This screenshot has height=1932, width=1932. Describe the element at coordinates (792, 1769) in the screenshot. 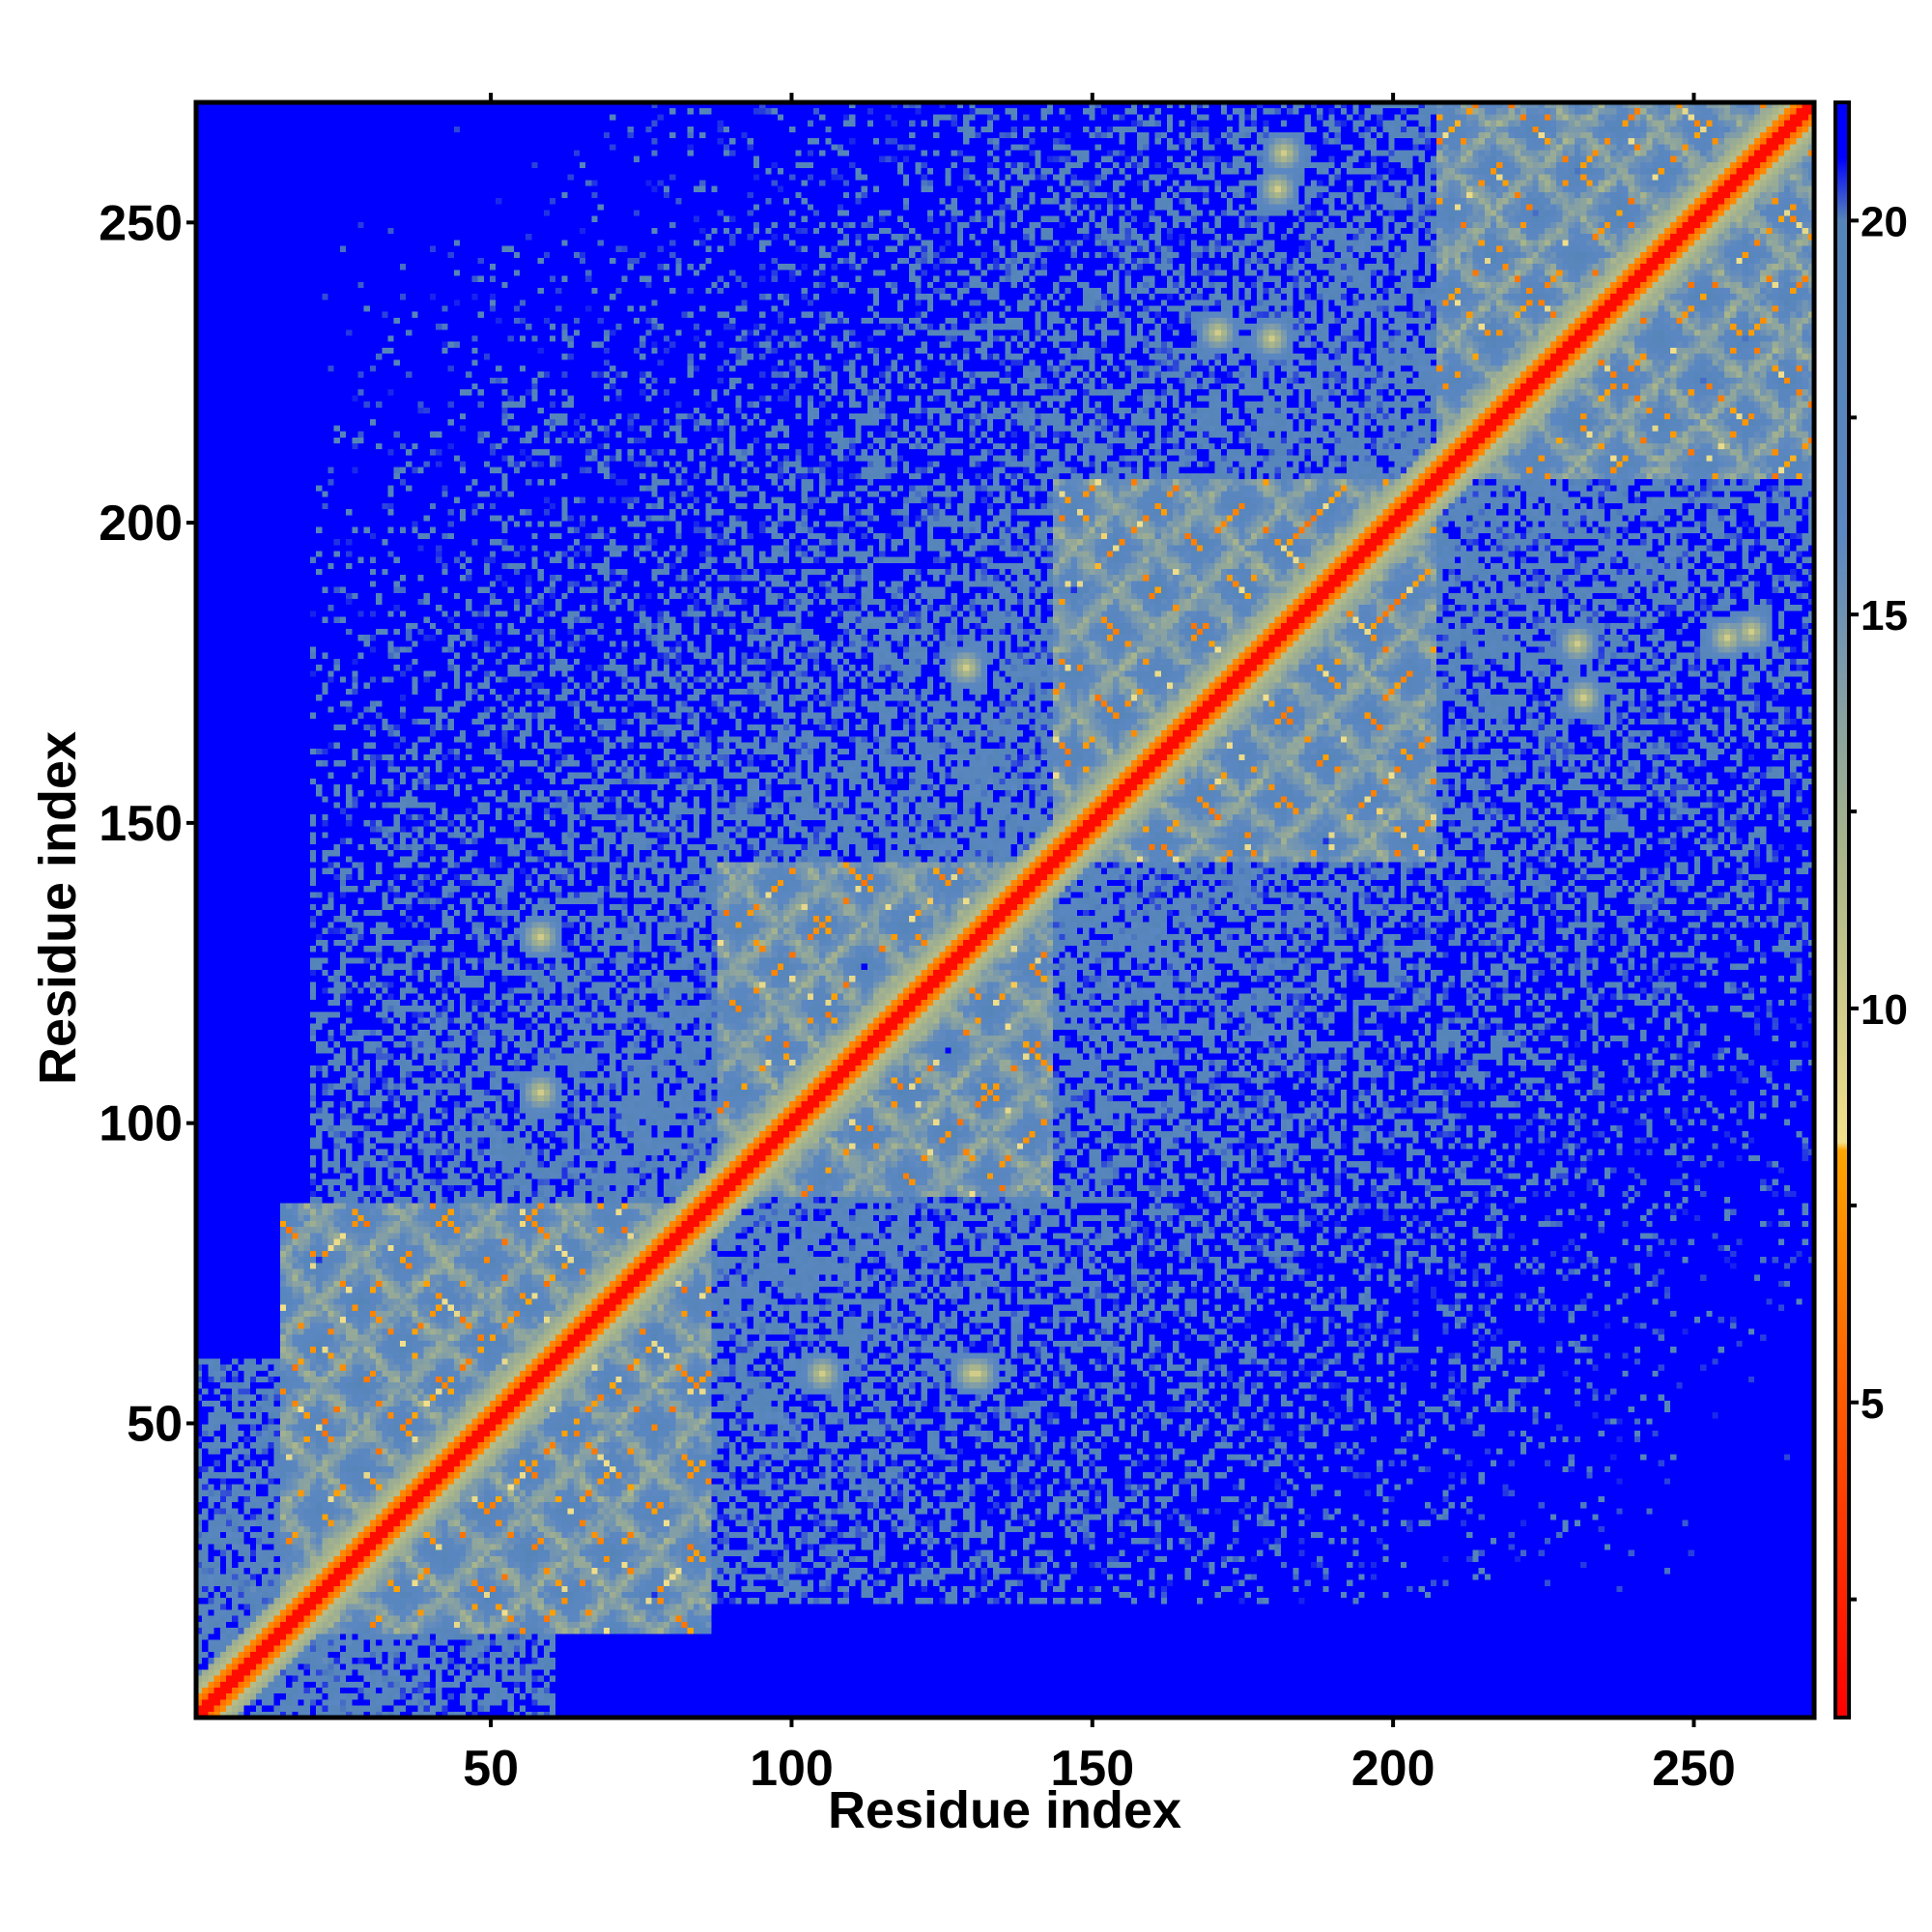

I see `x-tick-label: 100` at that location.